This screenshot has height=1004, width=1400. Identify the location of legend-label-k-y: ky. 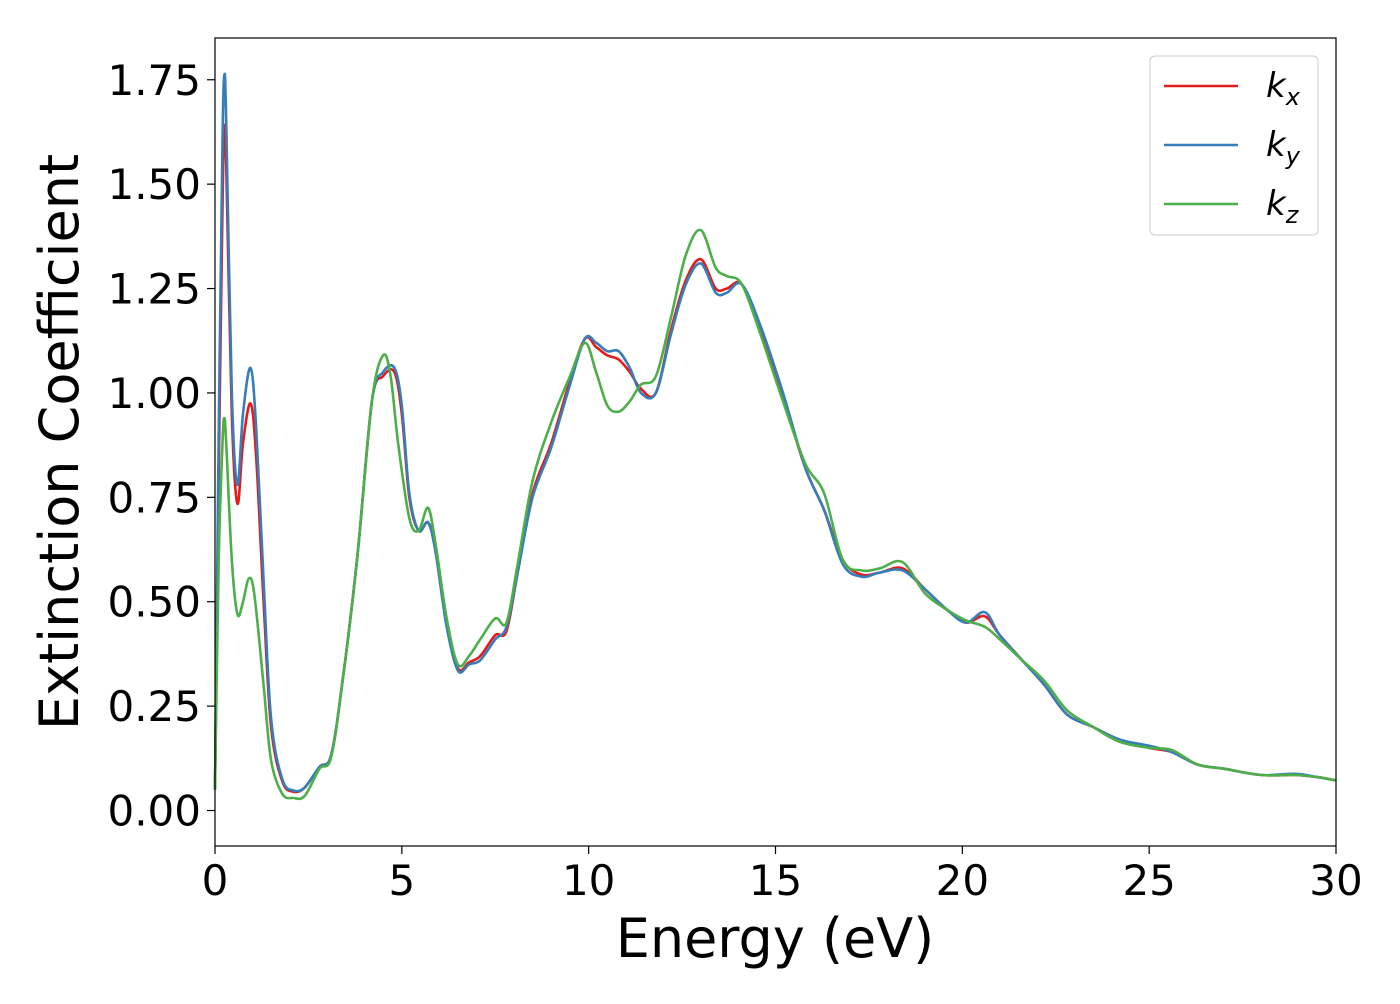
(1283, 147).